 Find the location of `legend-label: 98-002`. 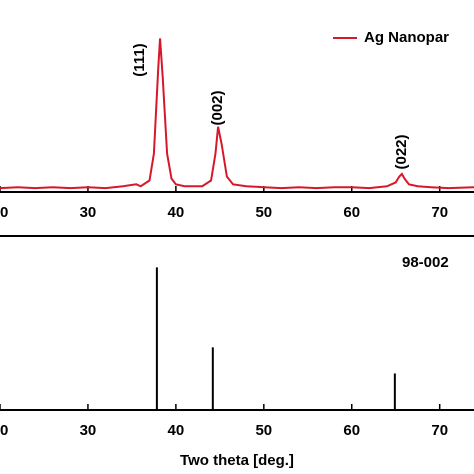

legend-label: 98-002 is located at coordinates (425, 262).